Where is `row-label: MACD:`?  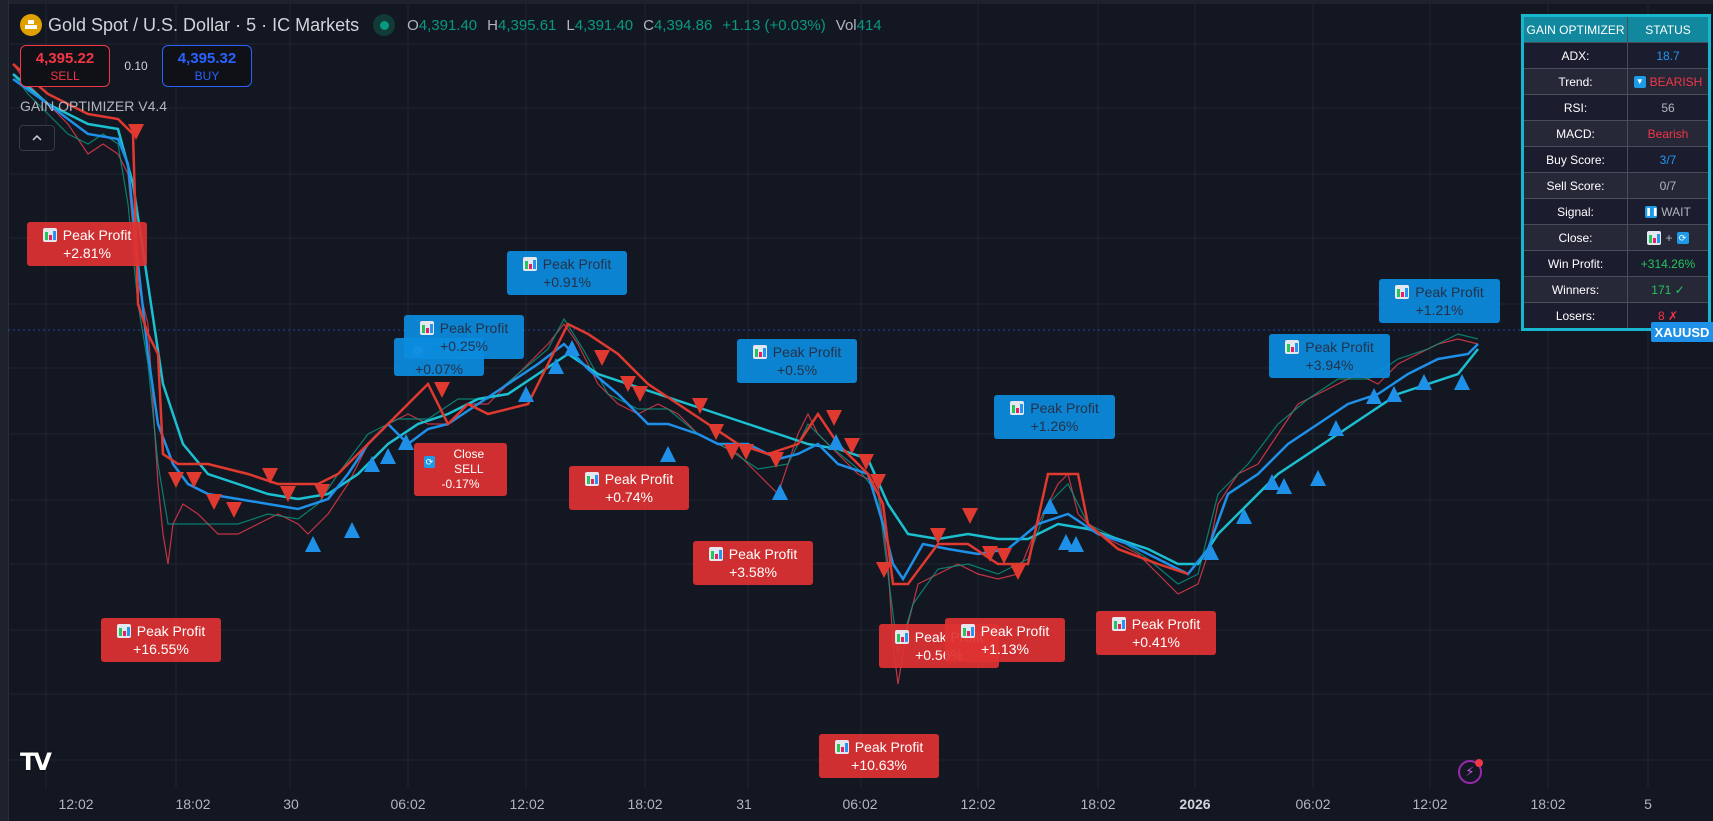
row-label: MACD: is located at coordinates (1576, 133).